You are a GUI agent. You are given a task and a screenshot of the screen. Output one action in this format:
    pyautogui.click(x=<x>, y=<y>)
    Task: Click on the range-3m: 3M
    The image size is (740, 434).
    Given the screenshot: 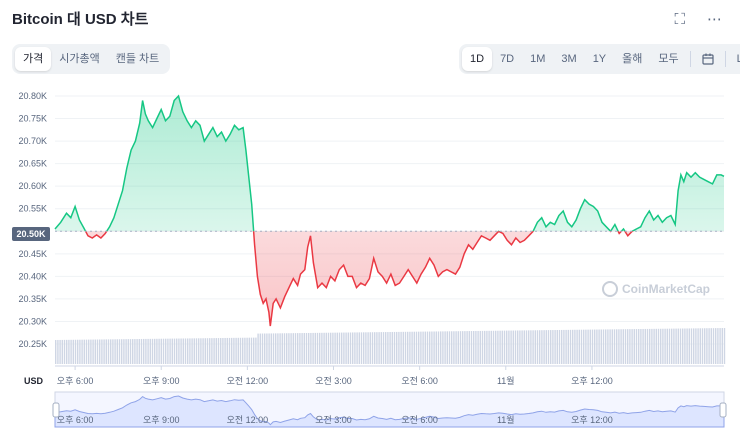 What is the action you would take?
    pyautogui.click(x=569, y=59)
    